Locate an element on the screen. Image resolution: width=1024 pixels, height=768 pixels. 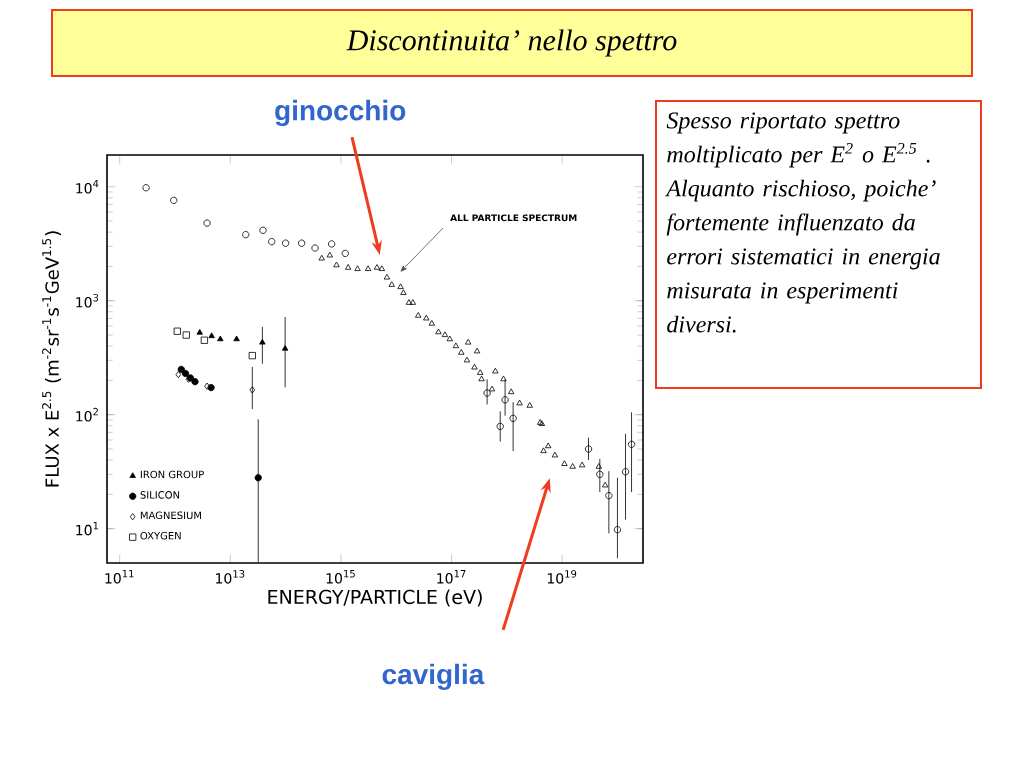
x-tick-label: 10$^{13}$ is located at coordinates (230, 577).